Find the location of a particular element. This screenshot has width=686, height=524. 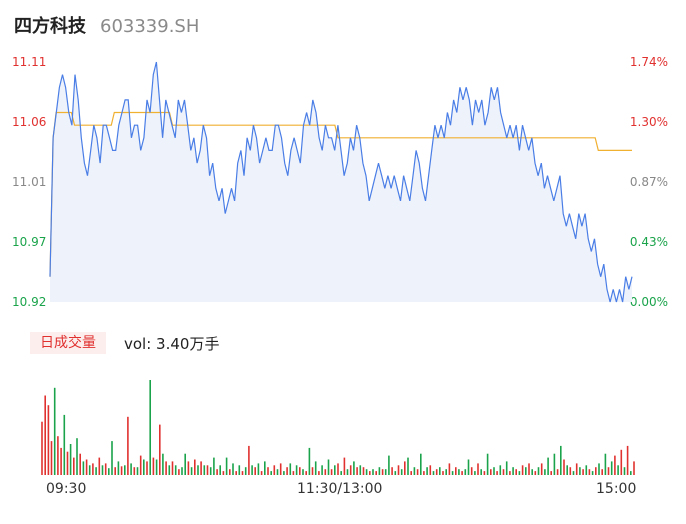

price-label-2: 11.01 is located at coordinates (29, 182).